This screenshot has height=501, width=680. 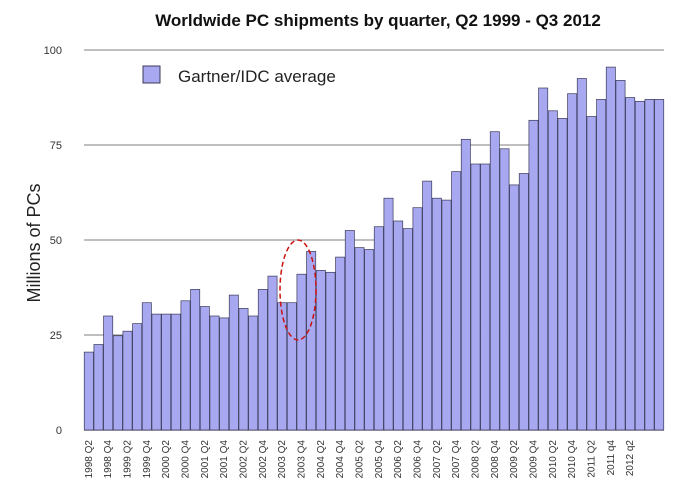 I want to click on x-tick-label: 2012 q2, so click(x=630, y=458).